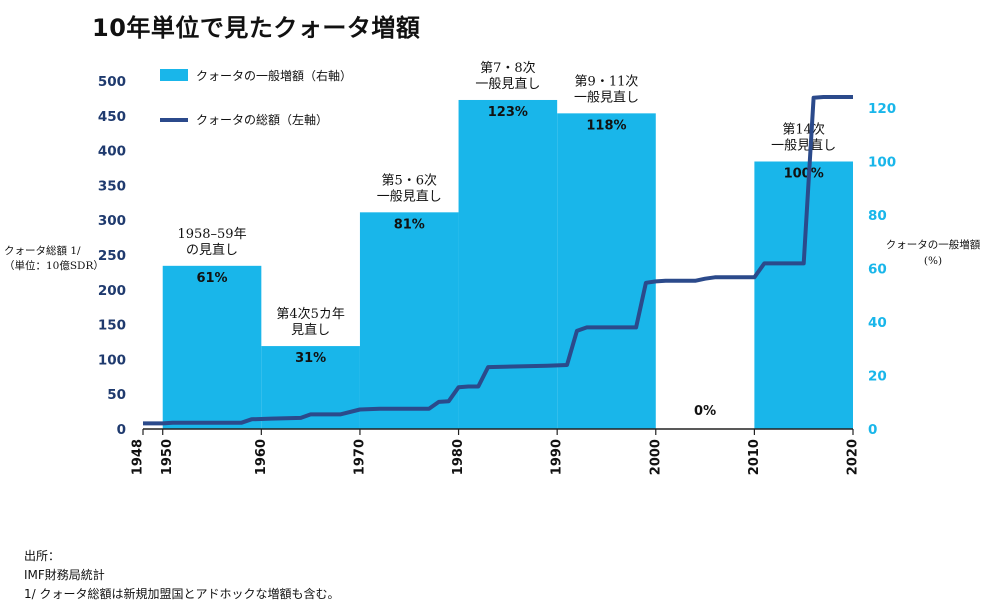 This screenshot has width=1000, height=607. What do you see at coordinates (182, 594) in the screenshot?
I see `footnote-1: 1/ クォータ総額は新規加盟国とアドホックな増額も含む。` at bounding box center [182, 594].